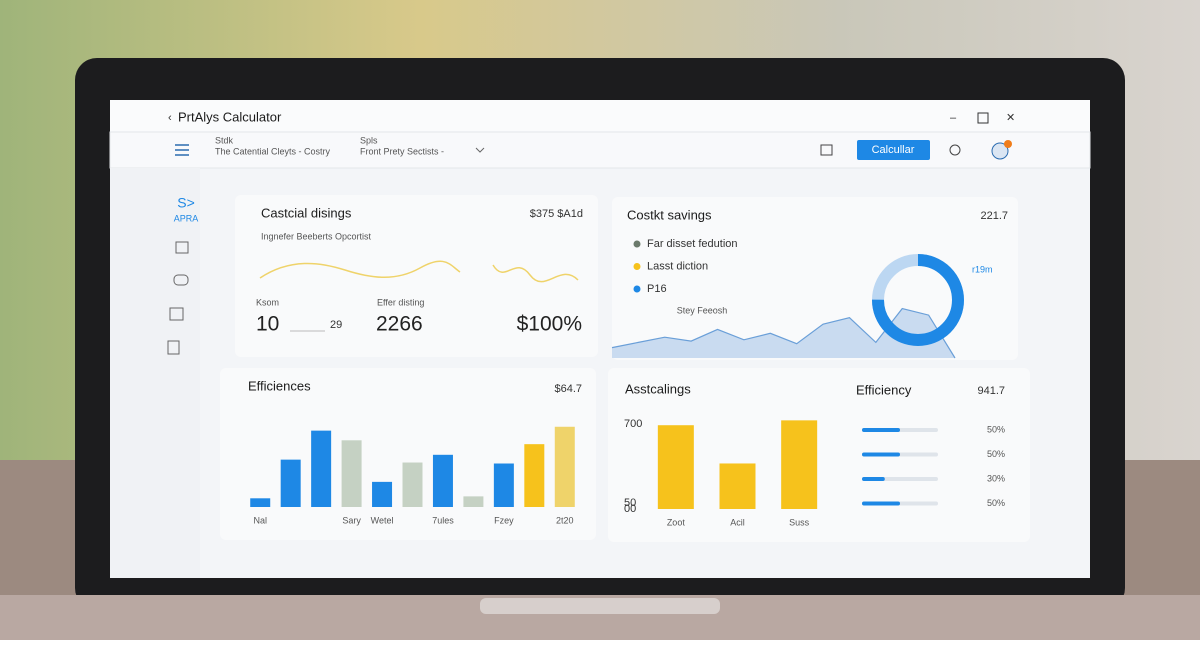 The height and width of the screenshot is (645, 1200). I want to click on close: ✕, so click(1010, 118).